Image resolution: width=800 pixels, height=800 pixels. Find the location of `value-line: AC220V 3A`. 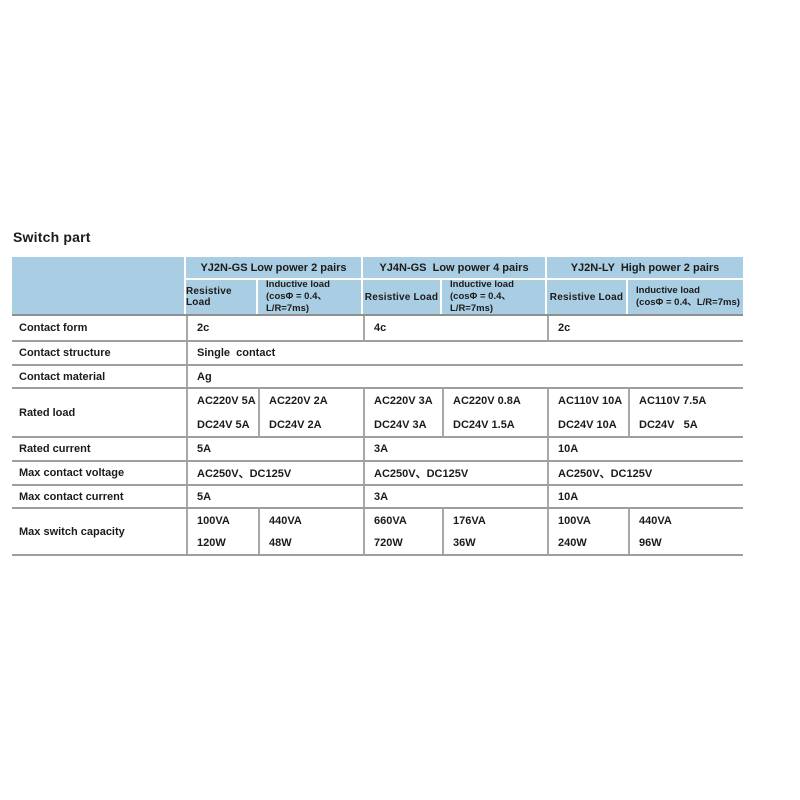

value-line: AC220V 3A is located at coordinates (403, 400).